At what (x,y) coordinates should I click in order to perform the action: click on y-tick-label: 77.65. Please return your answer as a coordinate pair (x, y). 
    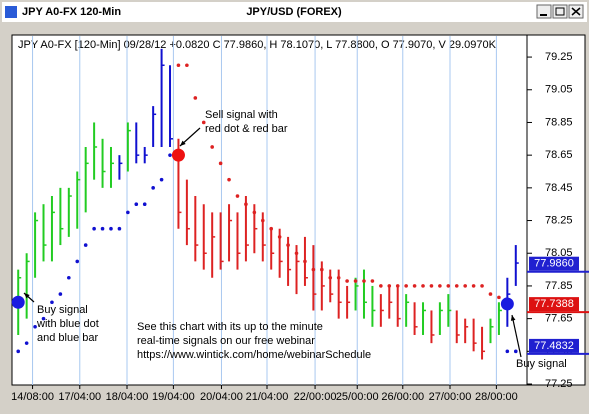
    Looking at the image, I should click on (559, 319).